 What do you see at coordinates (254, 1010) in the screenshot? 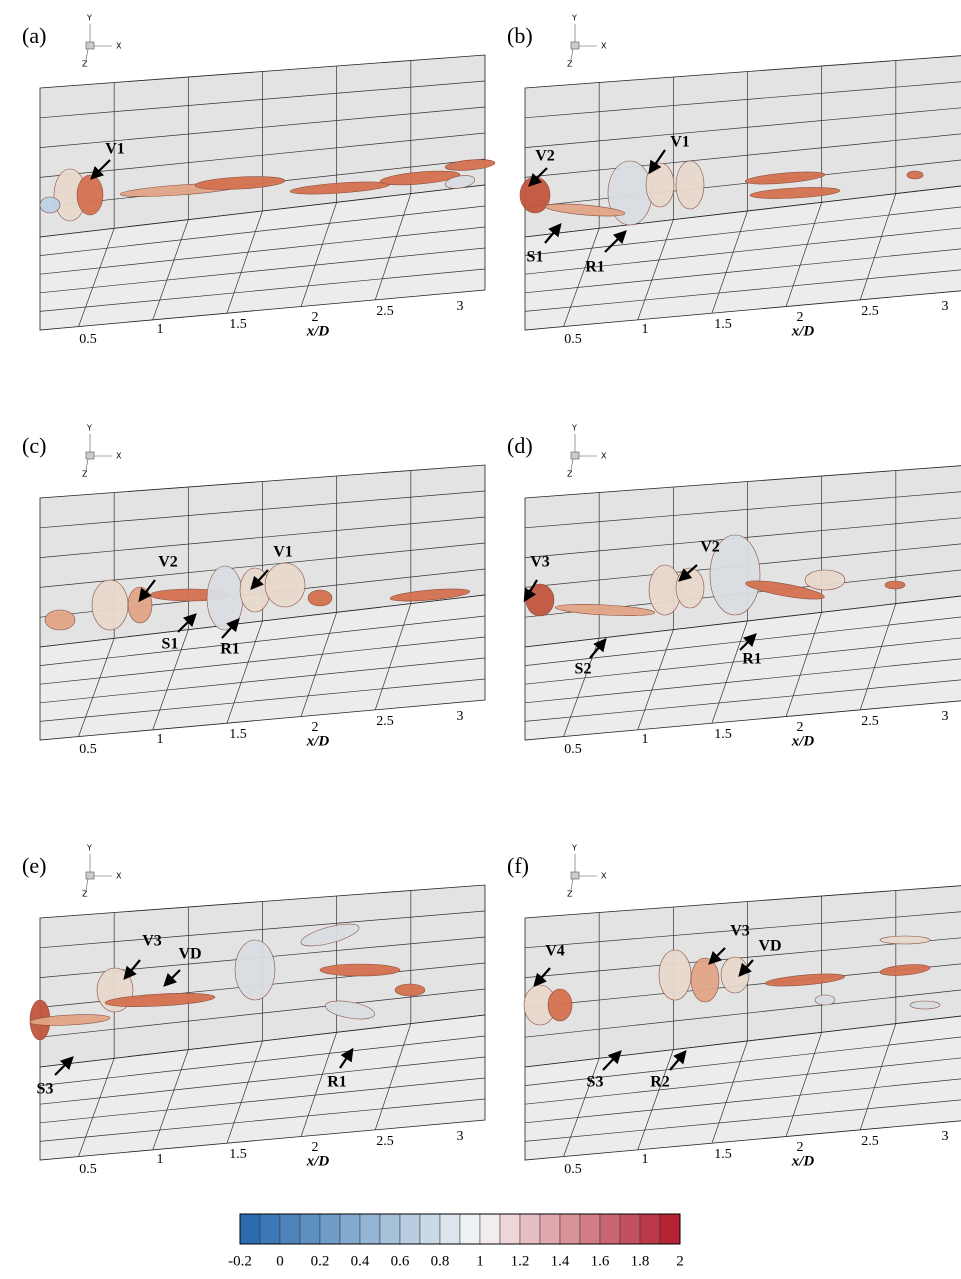
I see `panel: (e) Y X Z 0.5 1 1.5 2 2.5 3 x/D V3 VD S3 R1` at bounding box center [254, 1010].